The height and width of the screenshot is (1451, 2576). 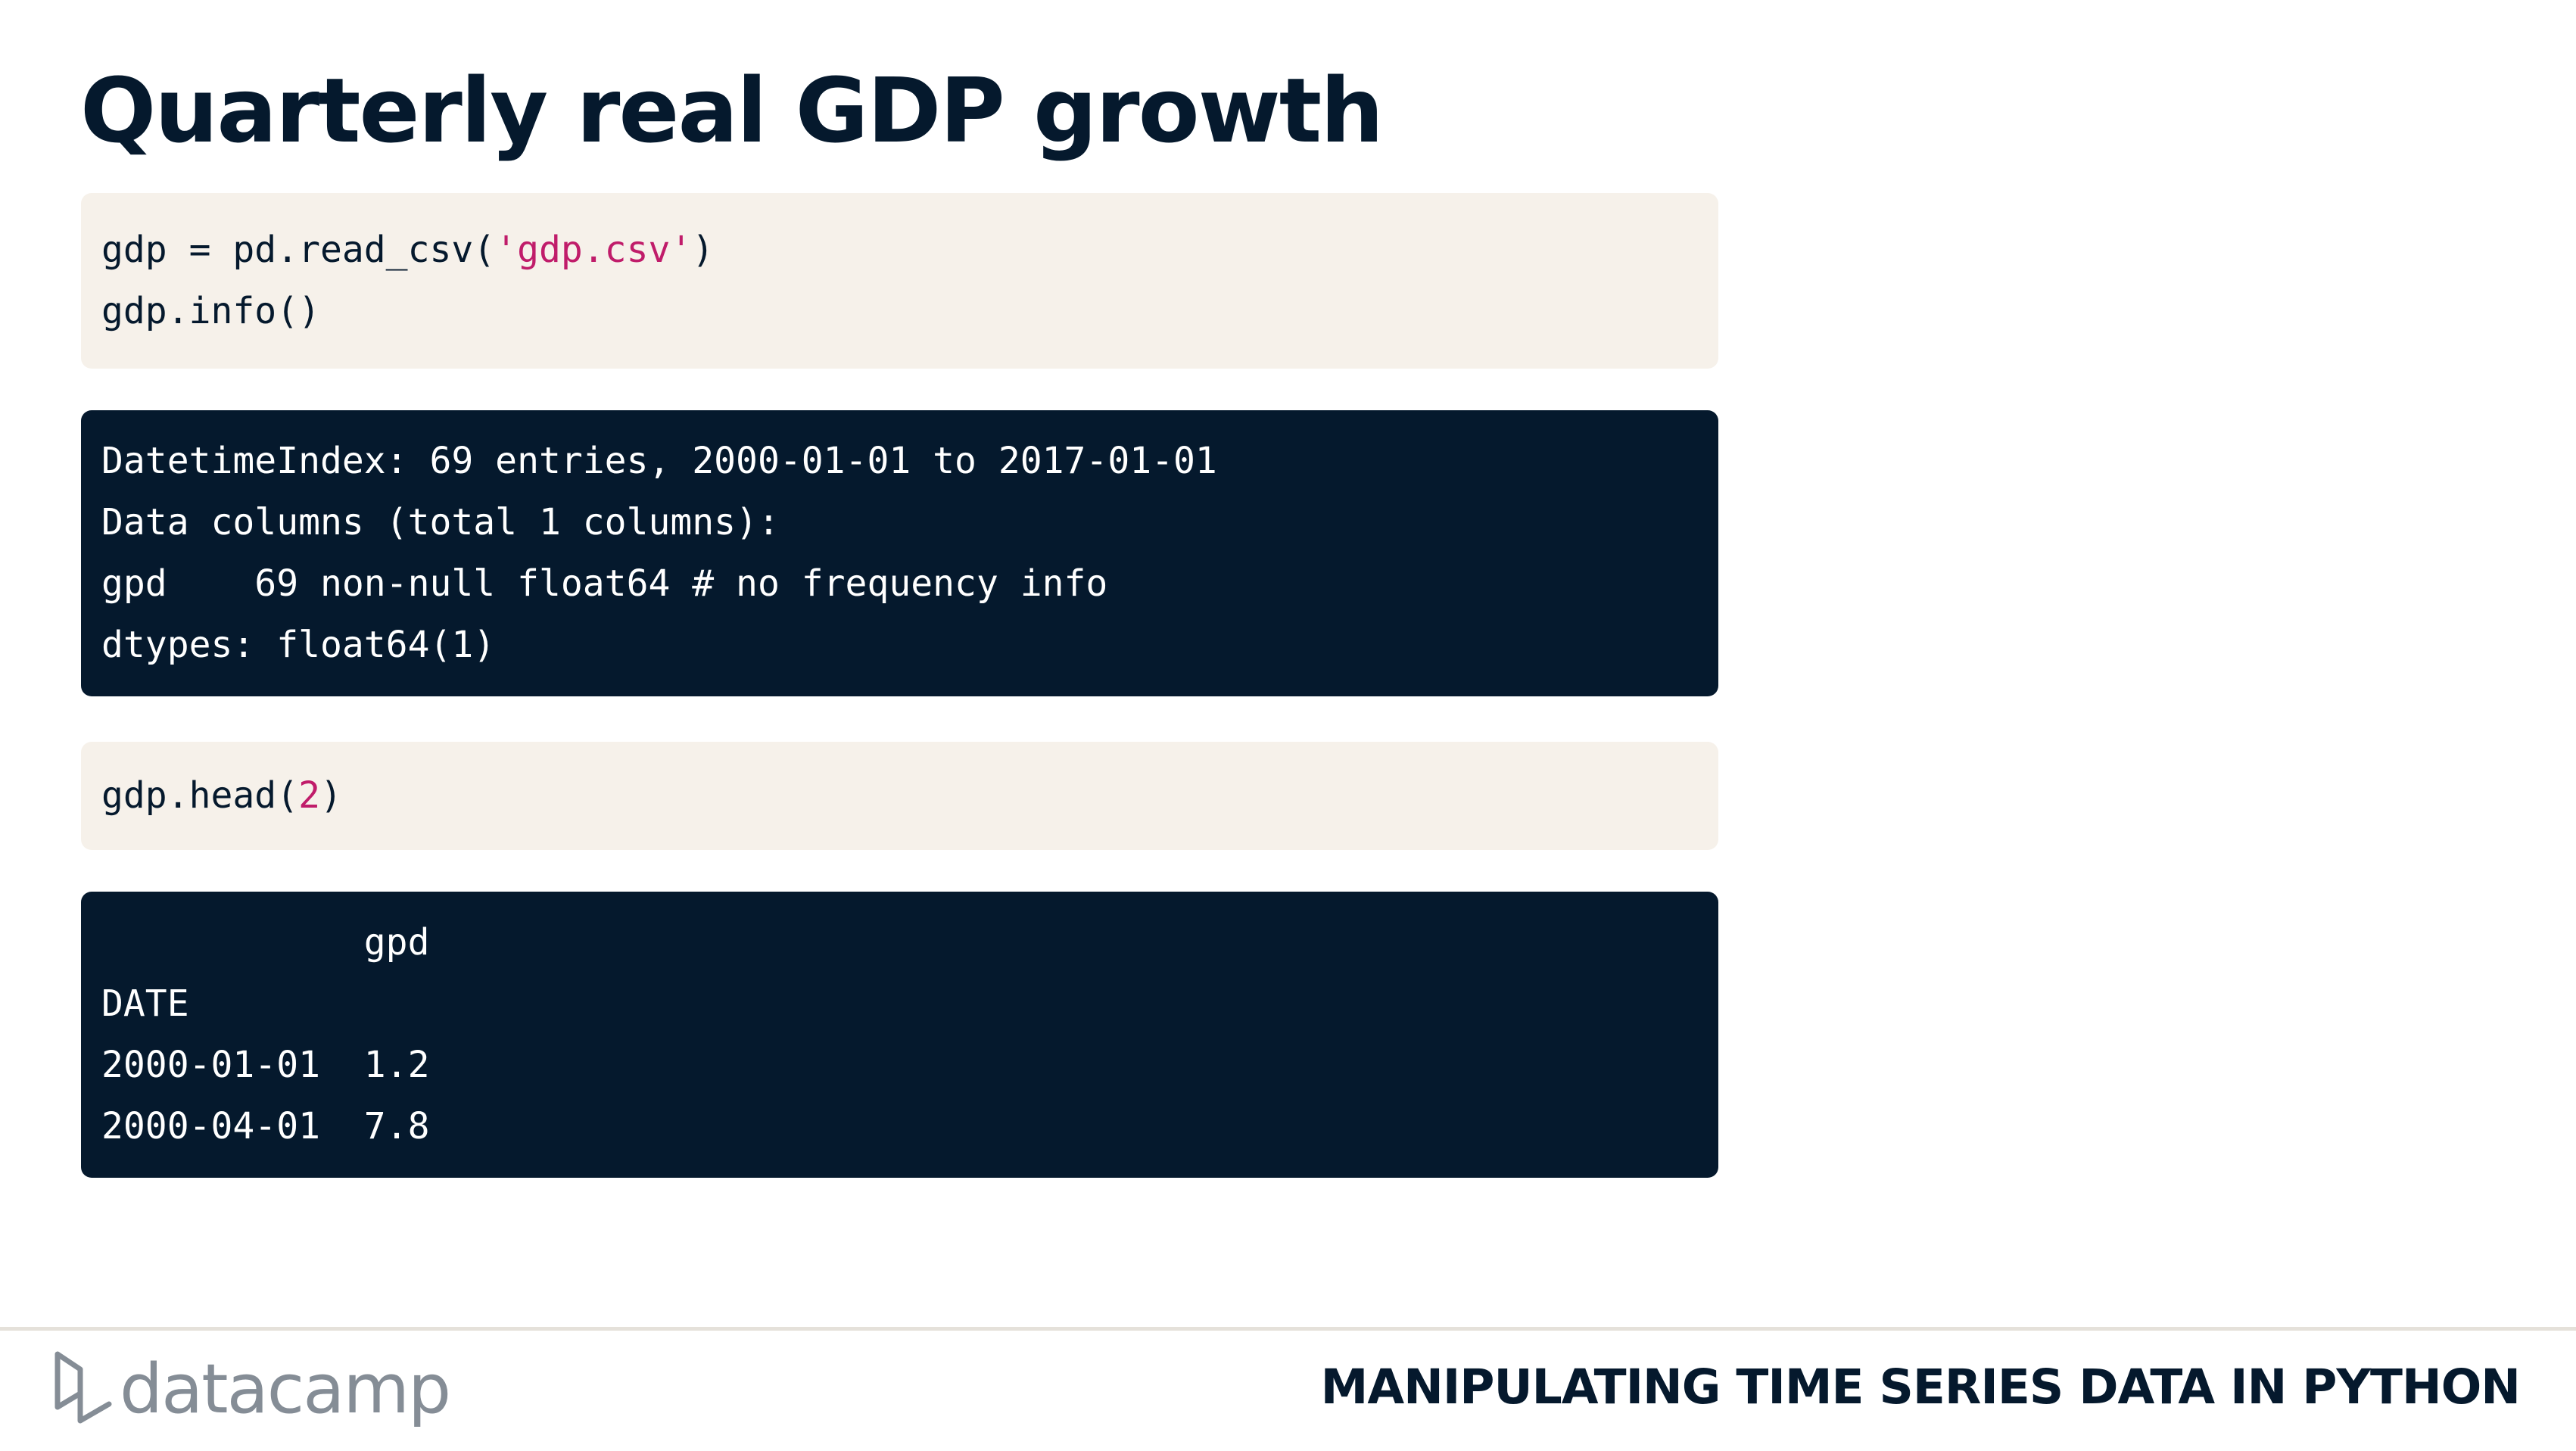 I want to click on code-line: gpd, so click(x=265, y=943).